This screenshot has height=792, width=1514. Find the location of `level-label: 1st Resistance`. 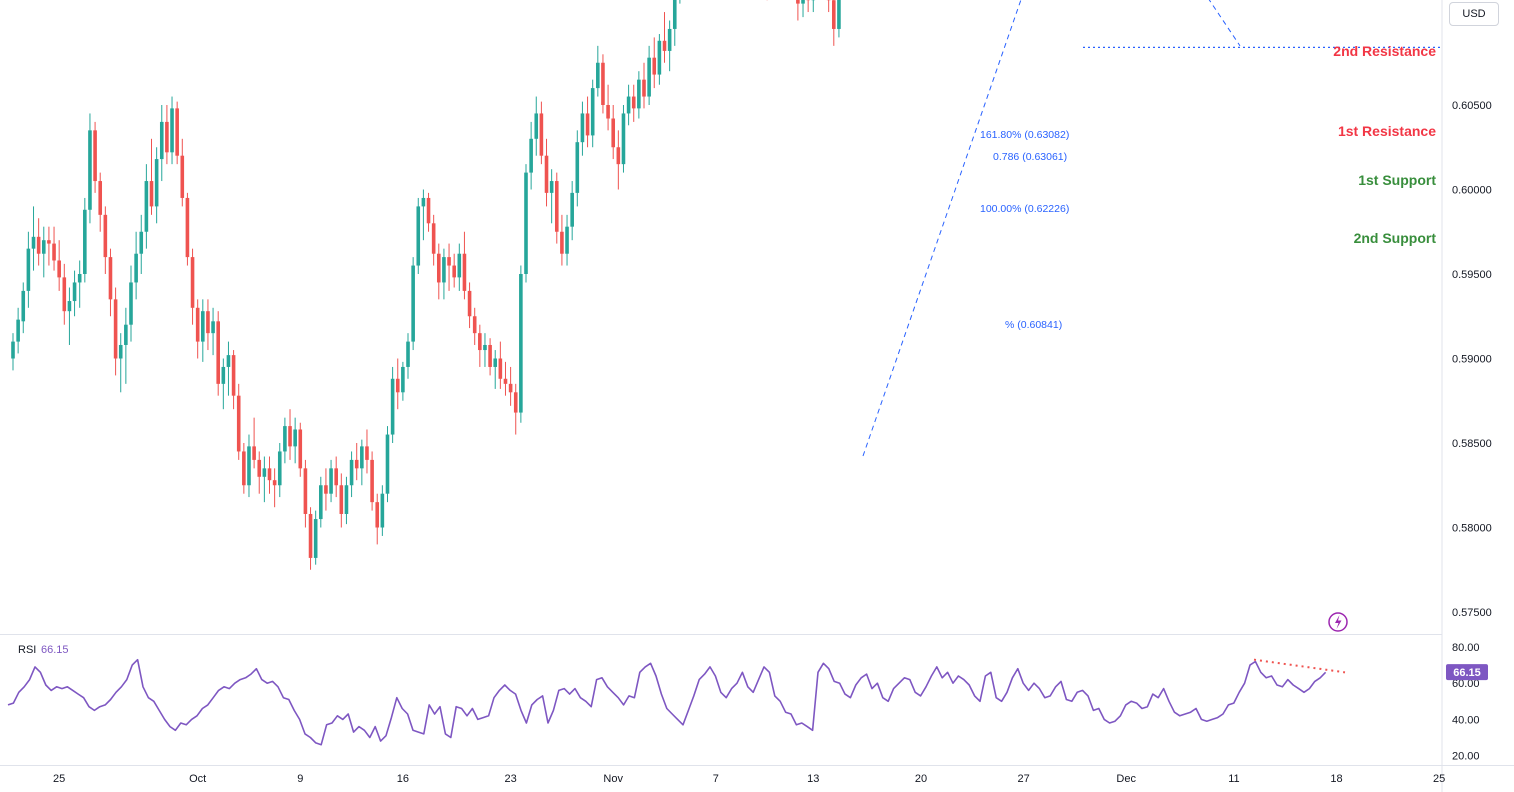

level-label: 1st Resistance is located at coordinates (1387, 131).